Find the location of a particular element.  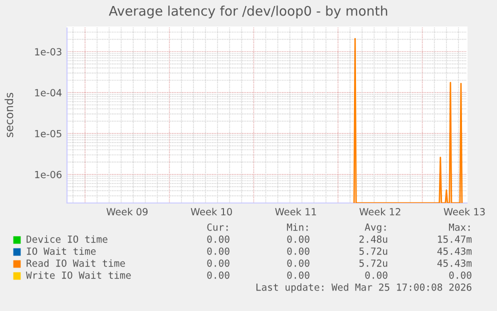

x-tick-label: Week 09 is located at coordinates (127, 212).